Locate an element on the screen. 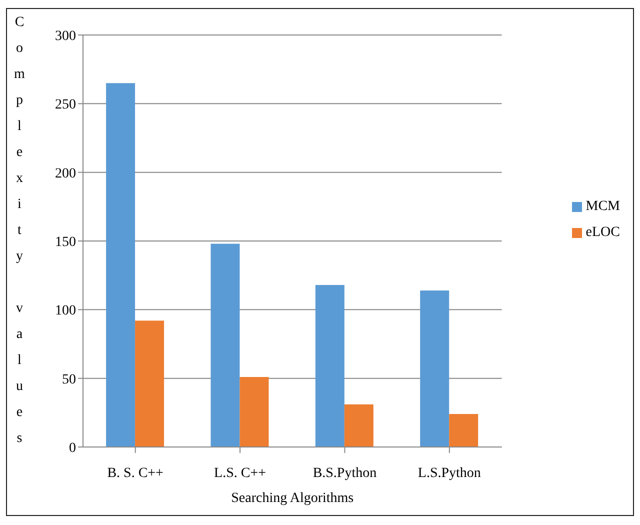  x-tick-label: L.S.Python is located at coordinates (449, 473).